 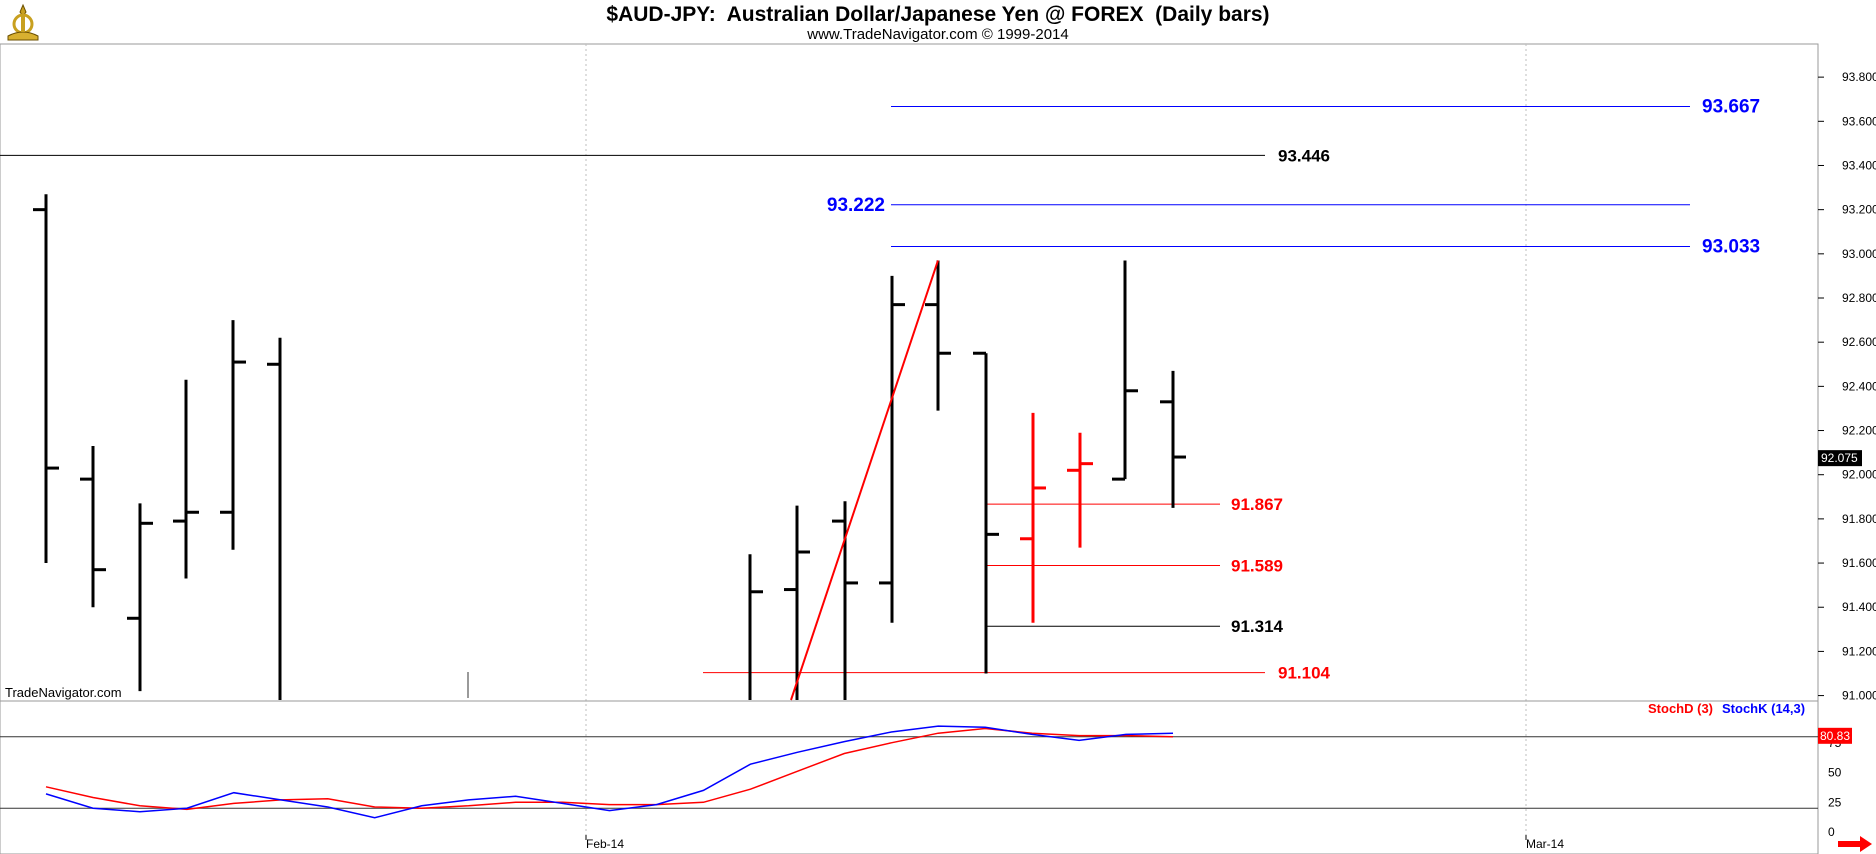 I want to click on level-label: 91.314, so click(x=1257, y=626).